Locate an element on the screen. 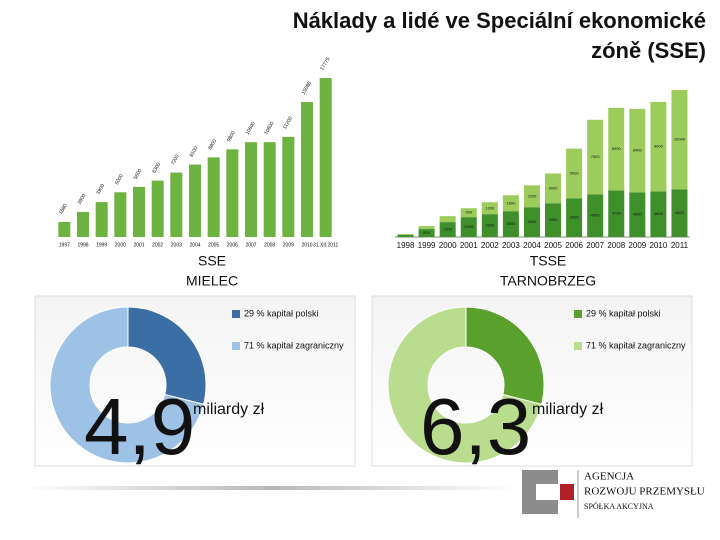 The image size is (720, 540). data-label: 4800 is located at coordinates (680, 212).